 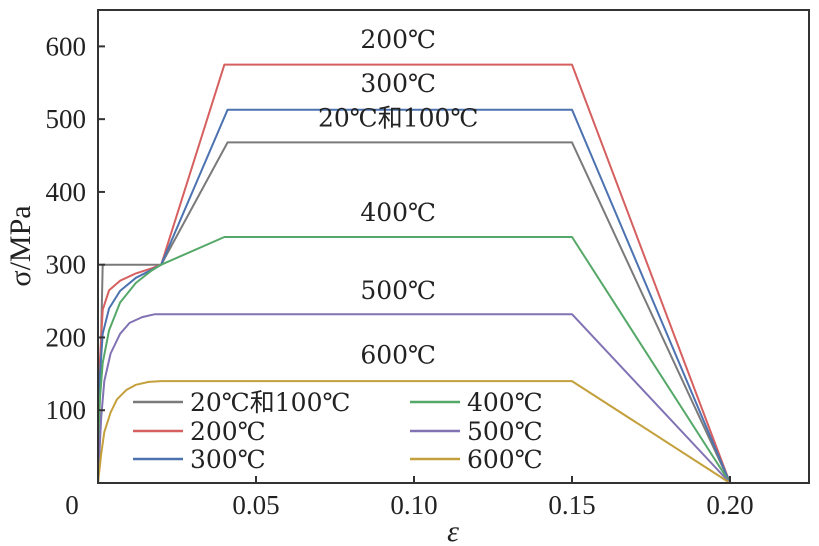 What do you see at coordinates (66, 265) in the screenshot?
I see `y-tick-label-3: 300` at bounding box center [66, 265].